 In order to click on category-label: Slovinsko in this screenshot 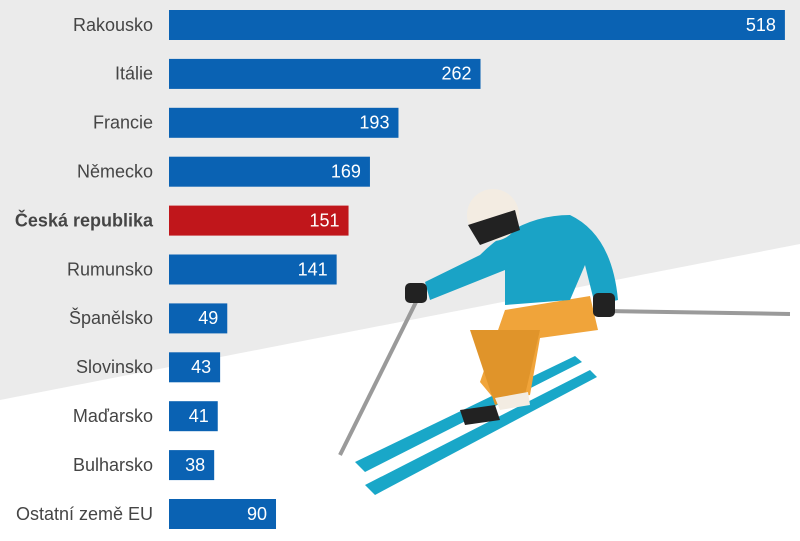, I will do `click(114, 367)`.